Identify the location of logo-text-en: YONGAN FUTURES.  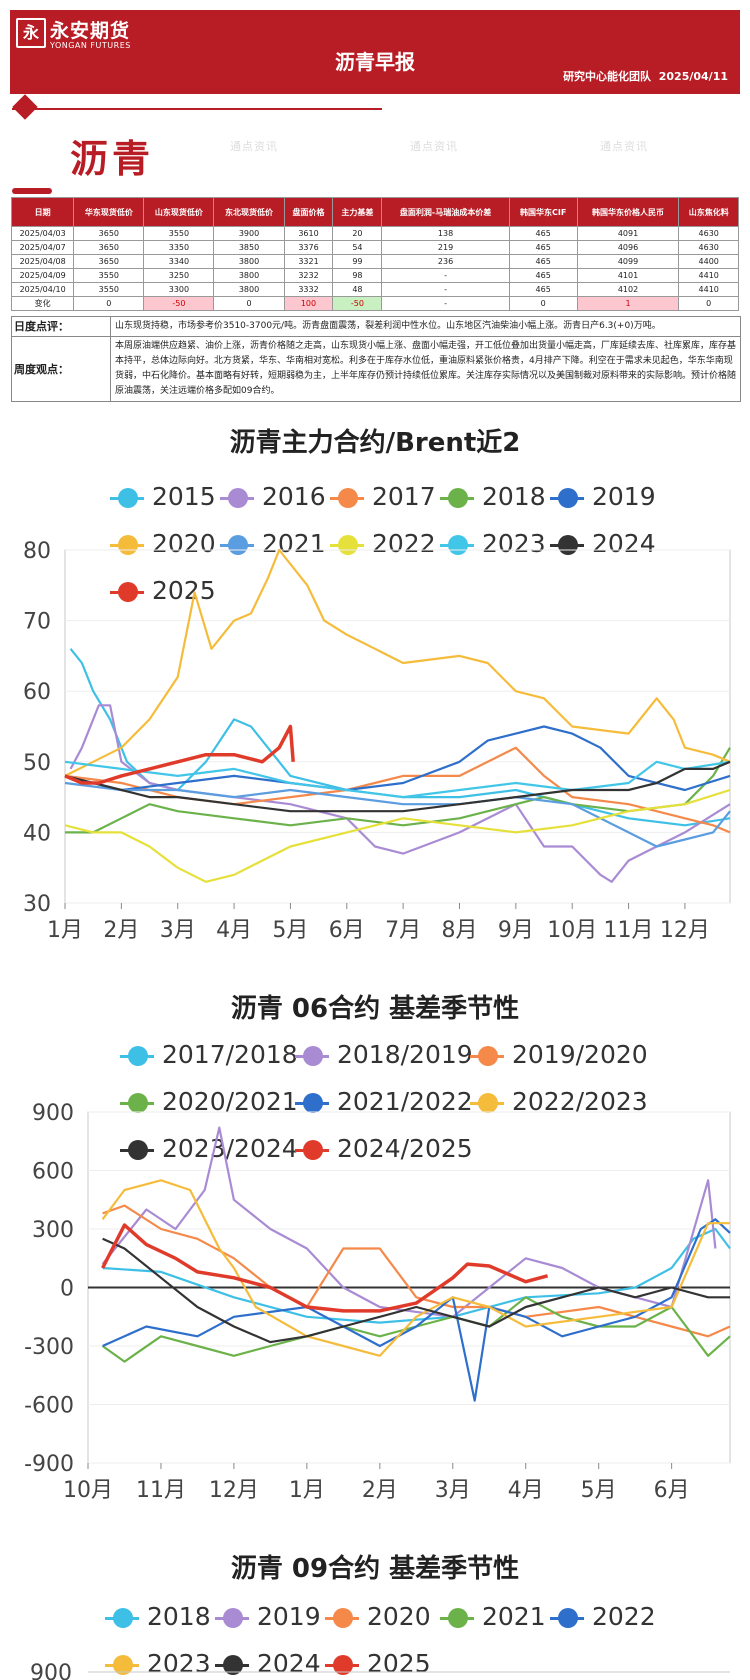
(90, 45).